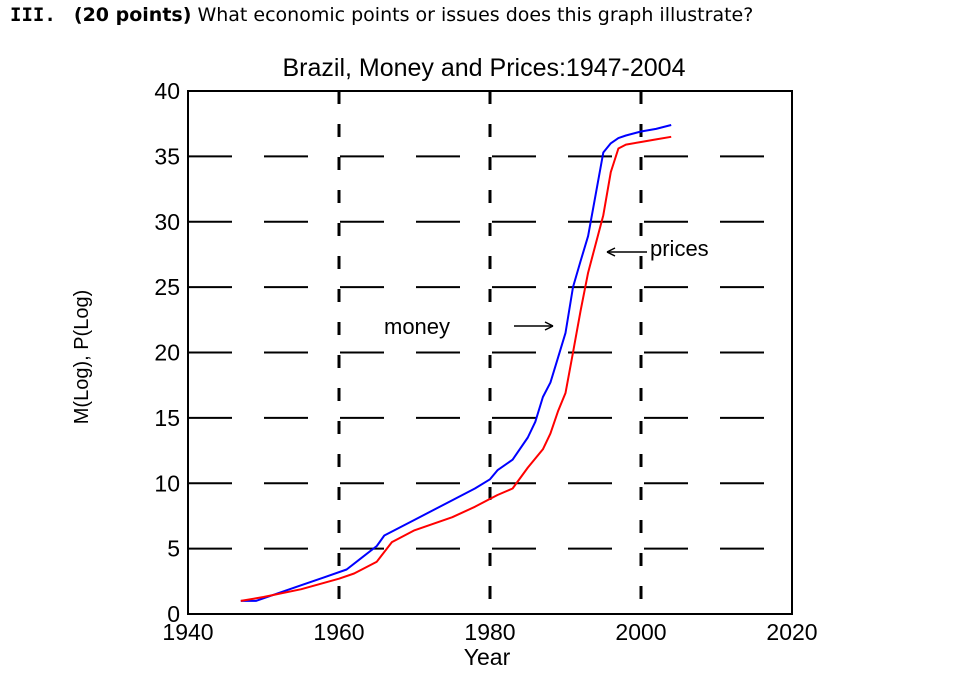 This screenshot has width=954, height=681. I want to click on y-axis-label: M(Log), P(Log), so click(82, 357).